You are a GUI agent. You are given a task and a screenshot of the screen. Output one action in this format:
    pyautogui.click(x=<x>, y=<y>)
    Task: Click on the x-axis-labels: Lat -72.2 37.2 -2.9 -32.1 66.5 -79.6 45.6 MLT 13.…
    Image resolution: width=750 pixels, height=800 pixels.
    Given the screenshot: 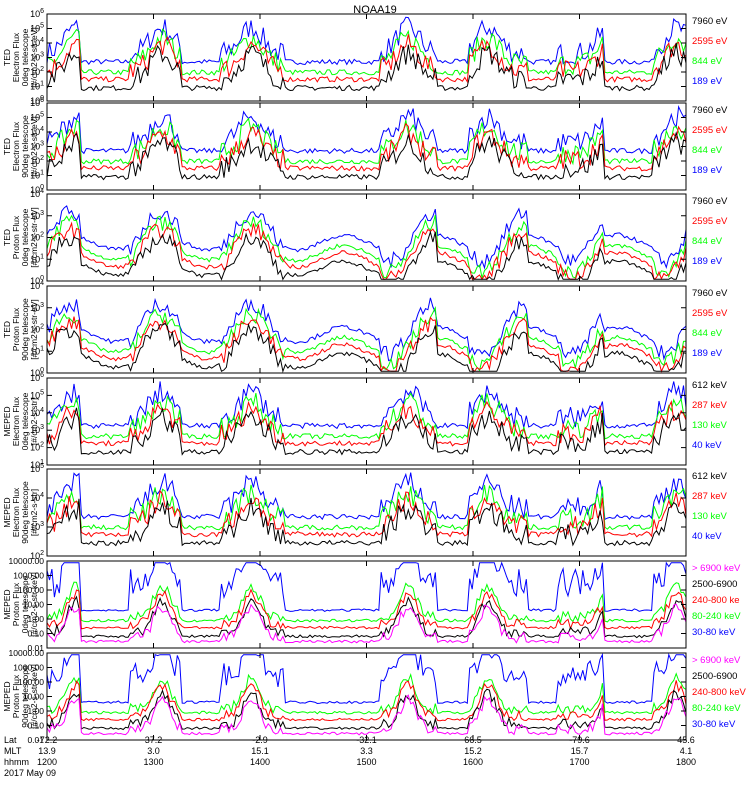 What is the action you would take?
    pyautogui.click(x=350, y=756)
    